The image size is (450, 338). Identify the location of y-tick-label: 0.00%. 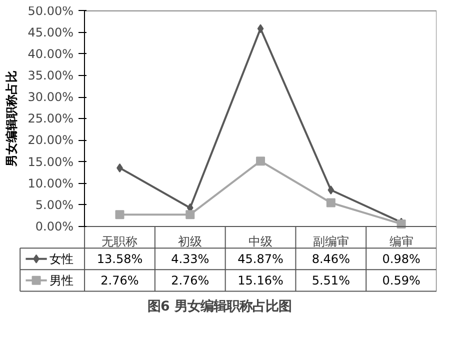
(54, 227).